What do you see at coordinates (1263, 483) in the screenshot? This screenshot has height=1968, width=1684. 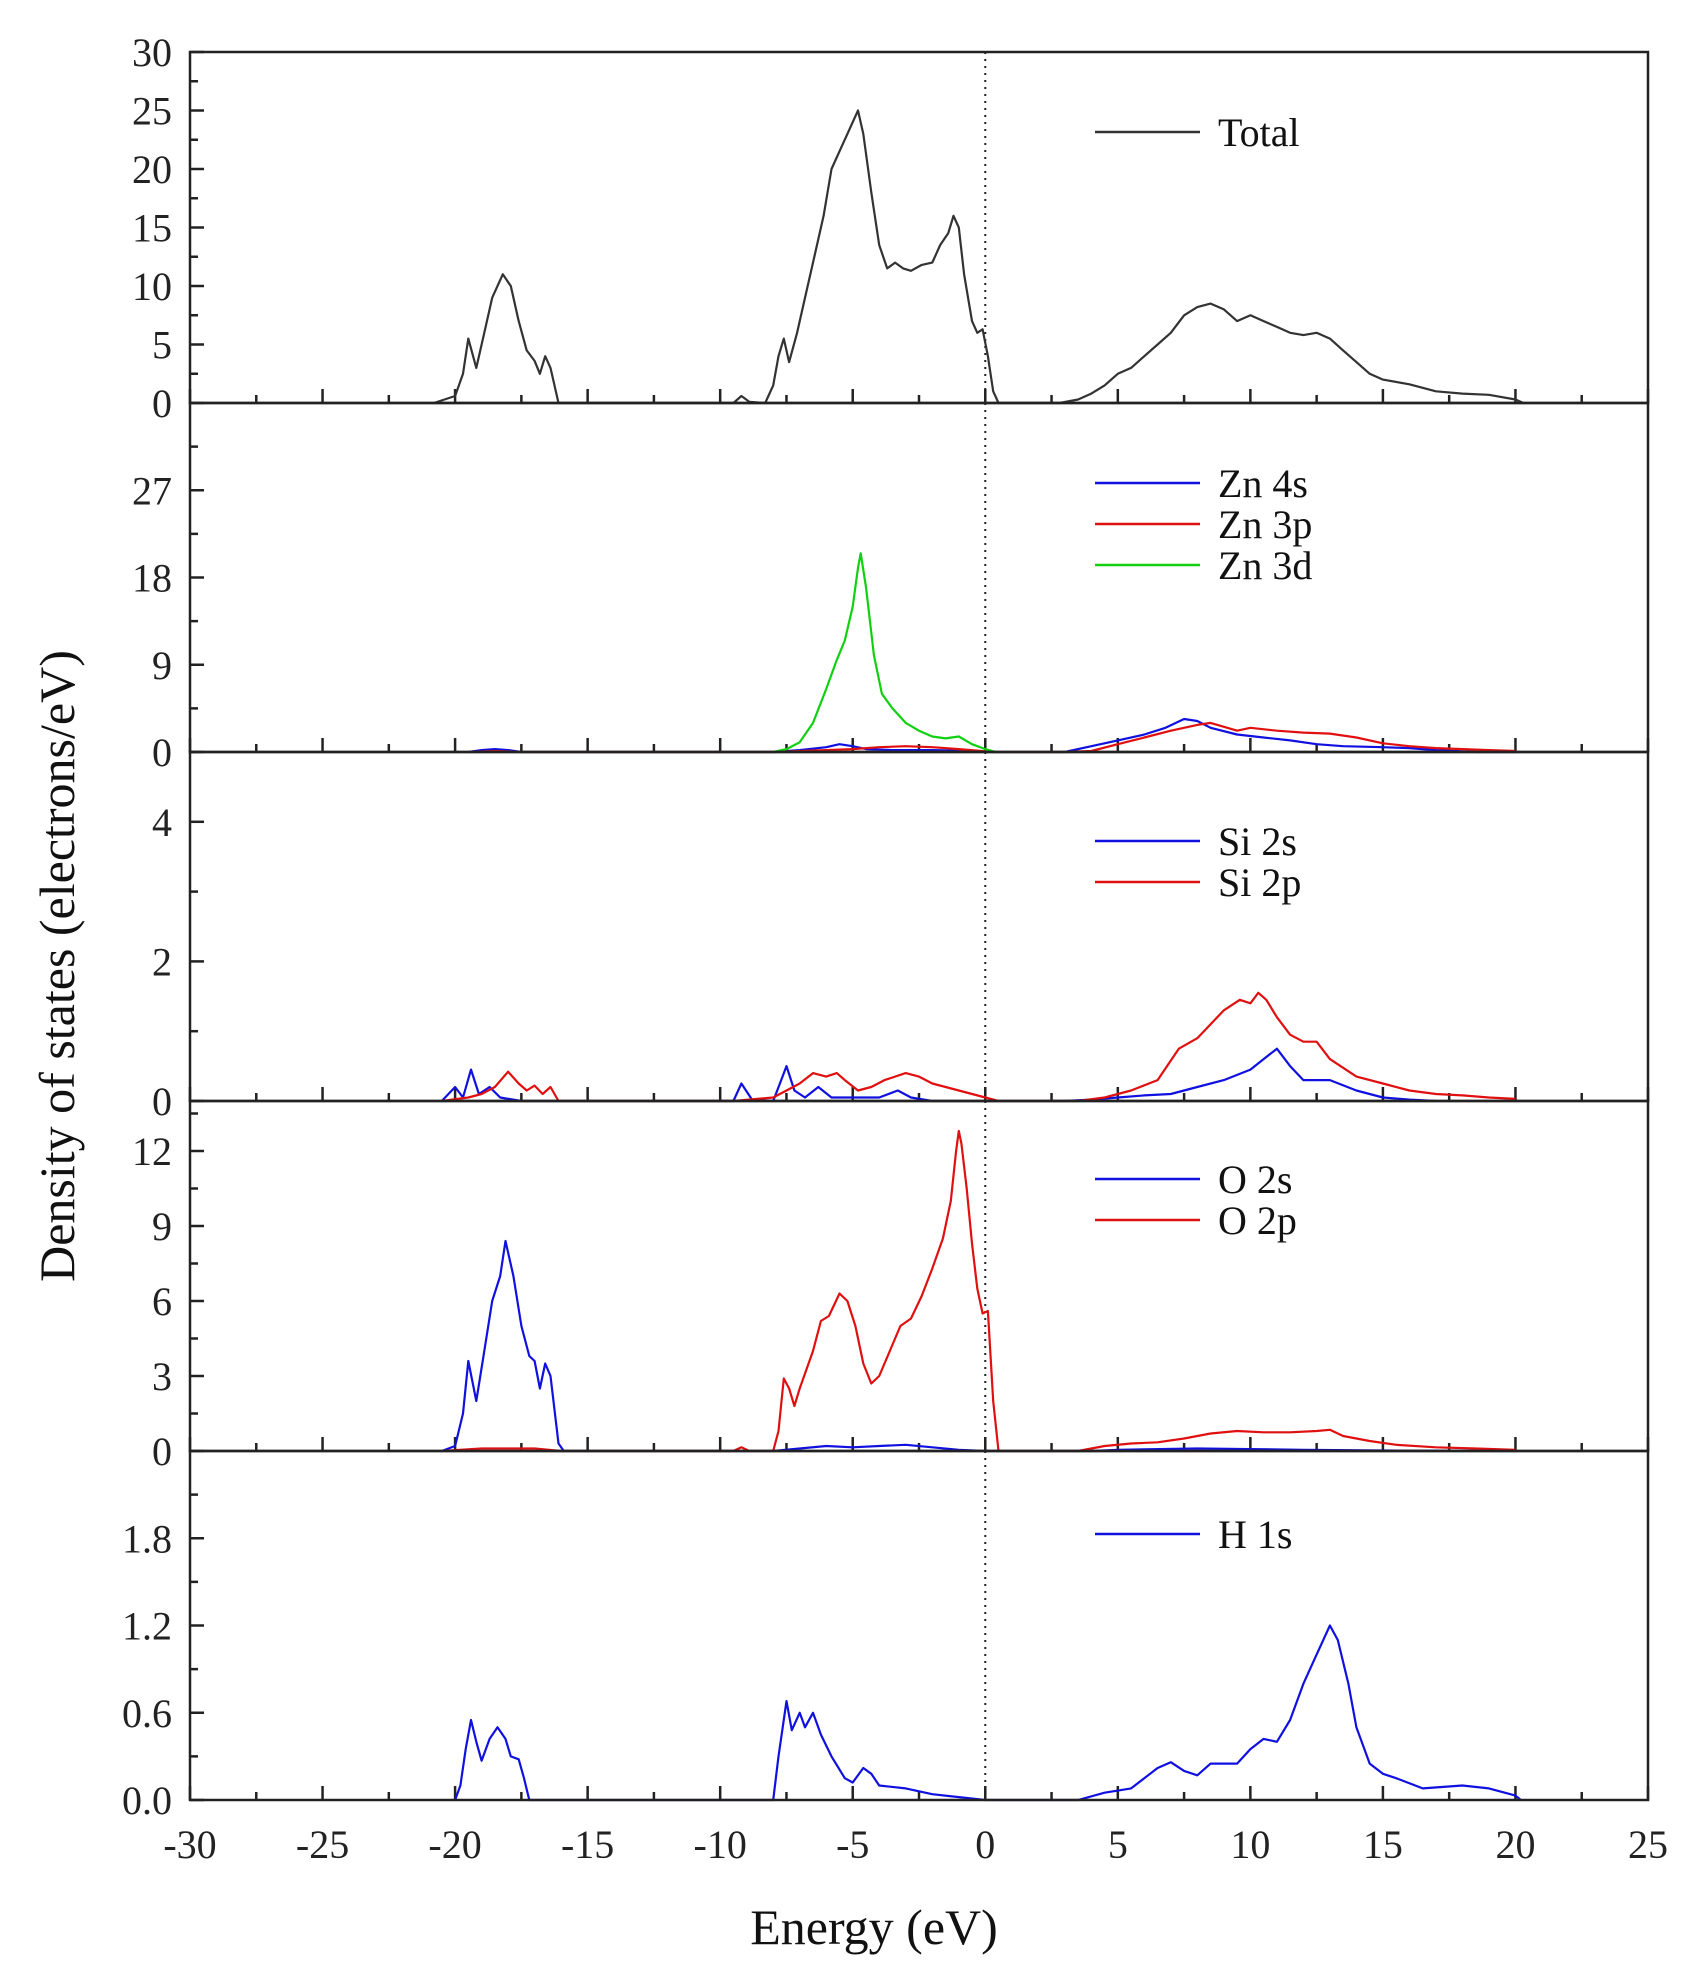 I see `legend-label: Zn 4s` at bounding box center [1263, 483].